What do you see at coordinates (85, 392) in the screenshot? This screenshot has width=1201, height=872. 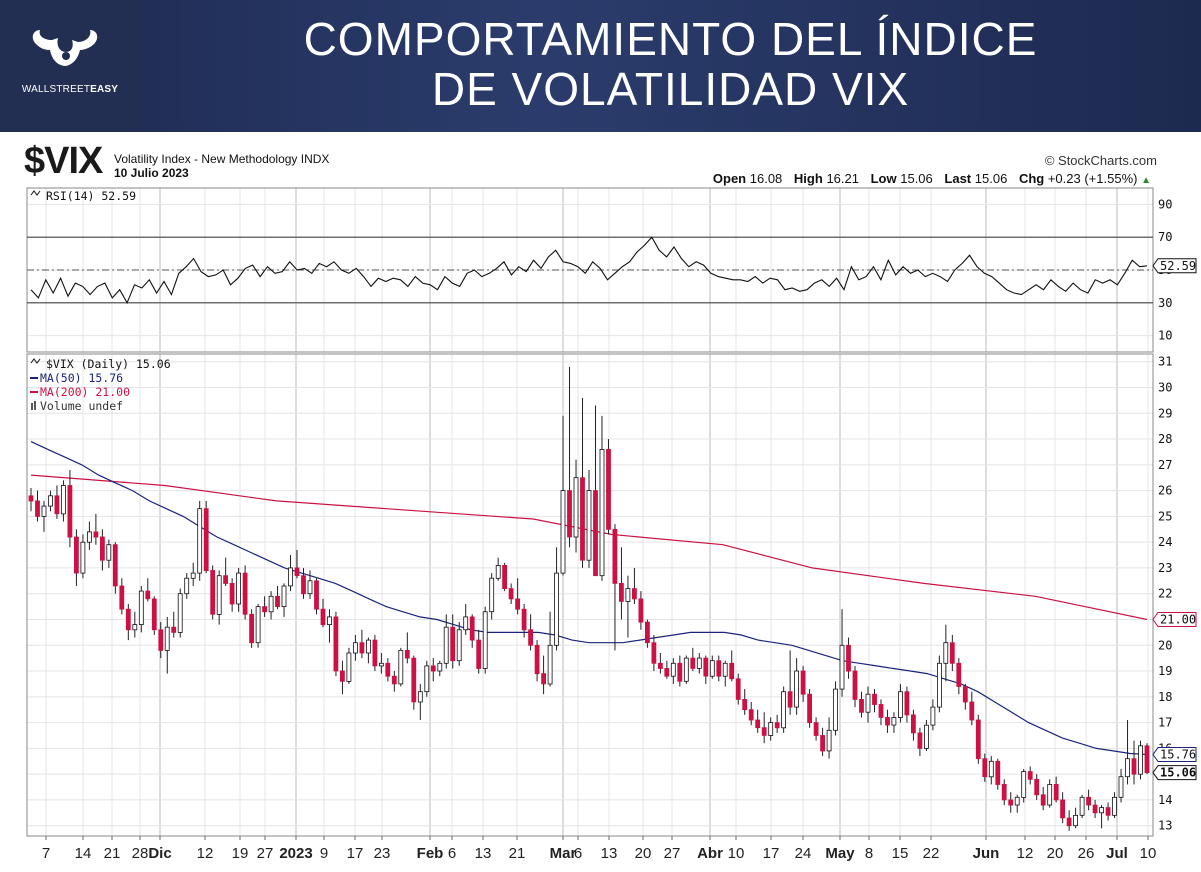 I see `ma200-legend: MA(200) 21.00` at bounding box center [85, 392].